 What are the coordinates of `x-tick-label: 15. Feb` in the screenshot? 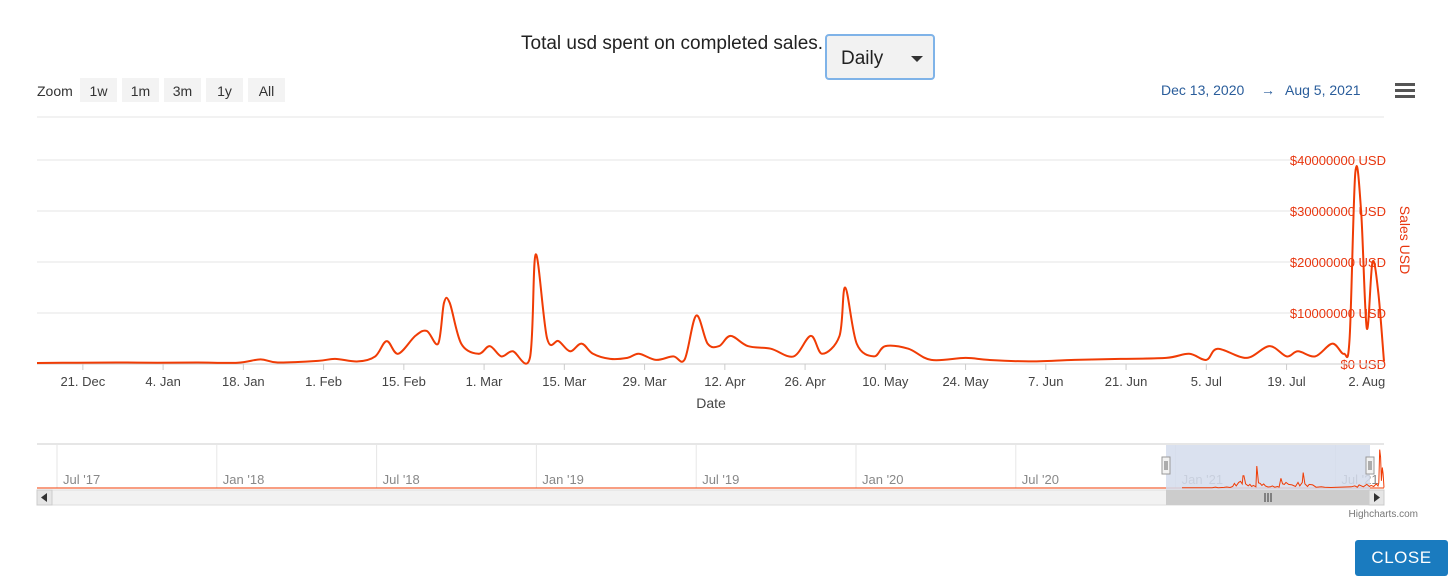 It's located at (404, 381).